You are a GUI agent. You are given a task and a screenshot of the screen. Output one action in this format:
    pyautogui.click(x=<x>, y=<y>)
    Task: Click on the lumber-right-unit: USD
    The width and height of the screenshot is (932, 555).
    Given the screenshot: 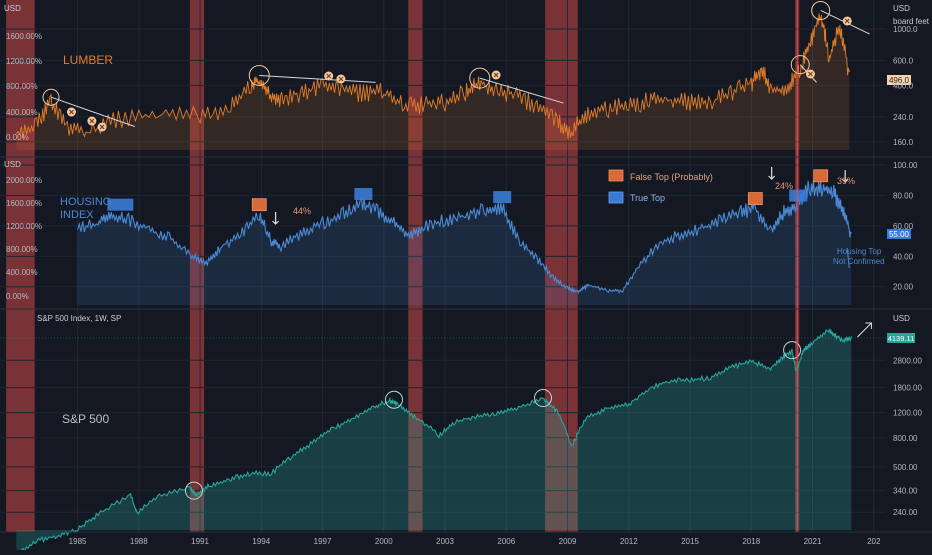 What is the action you would take?
    pyautogui.click(x=901, y=8)
    